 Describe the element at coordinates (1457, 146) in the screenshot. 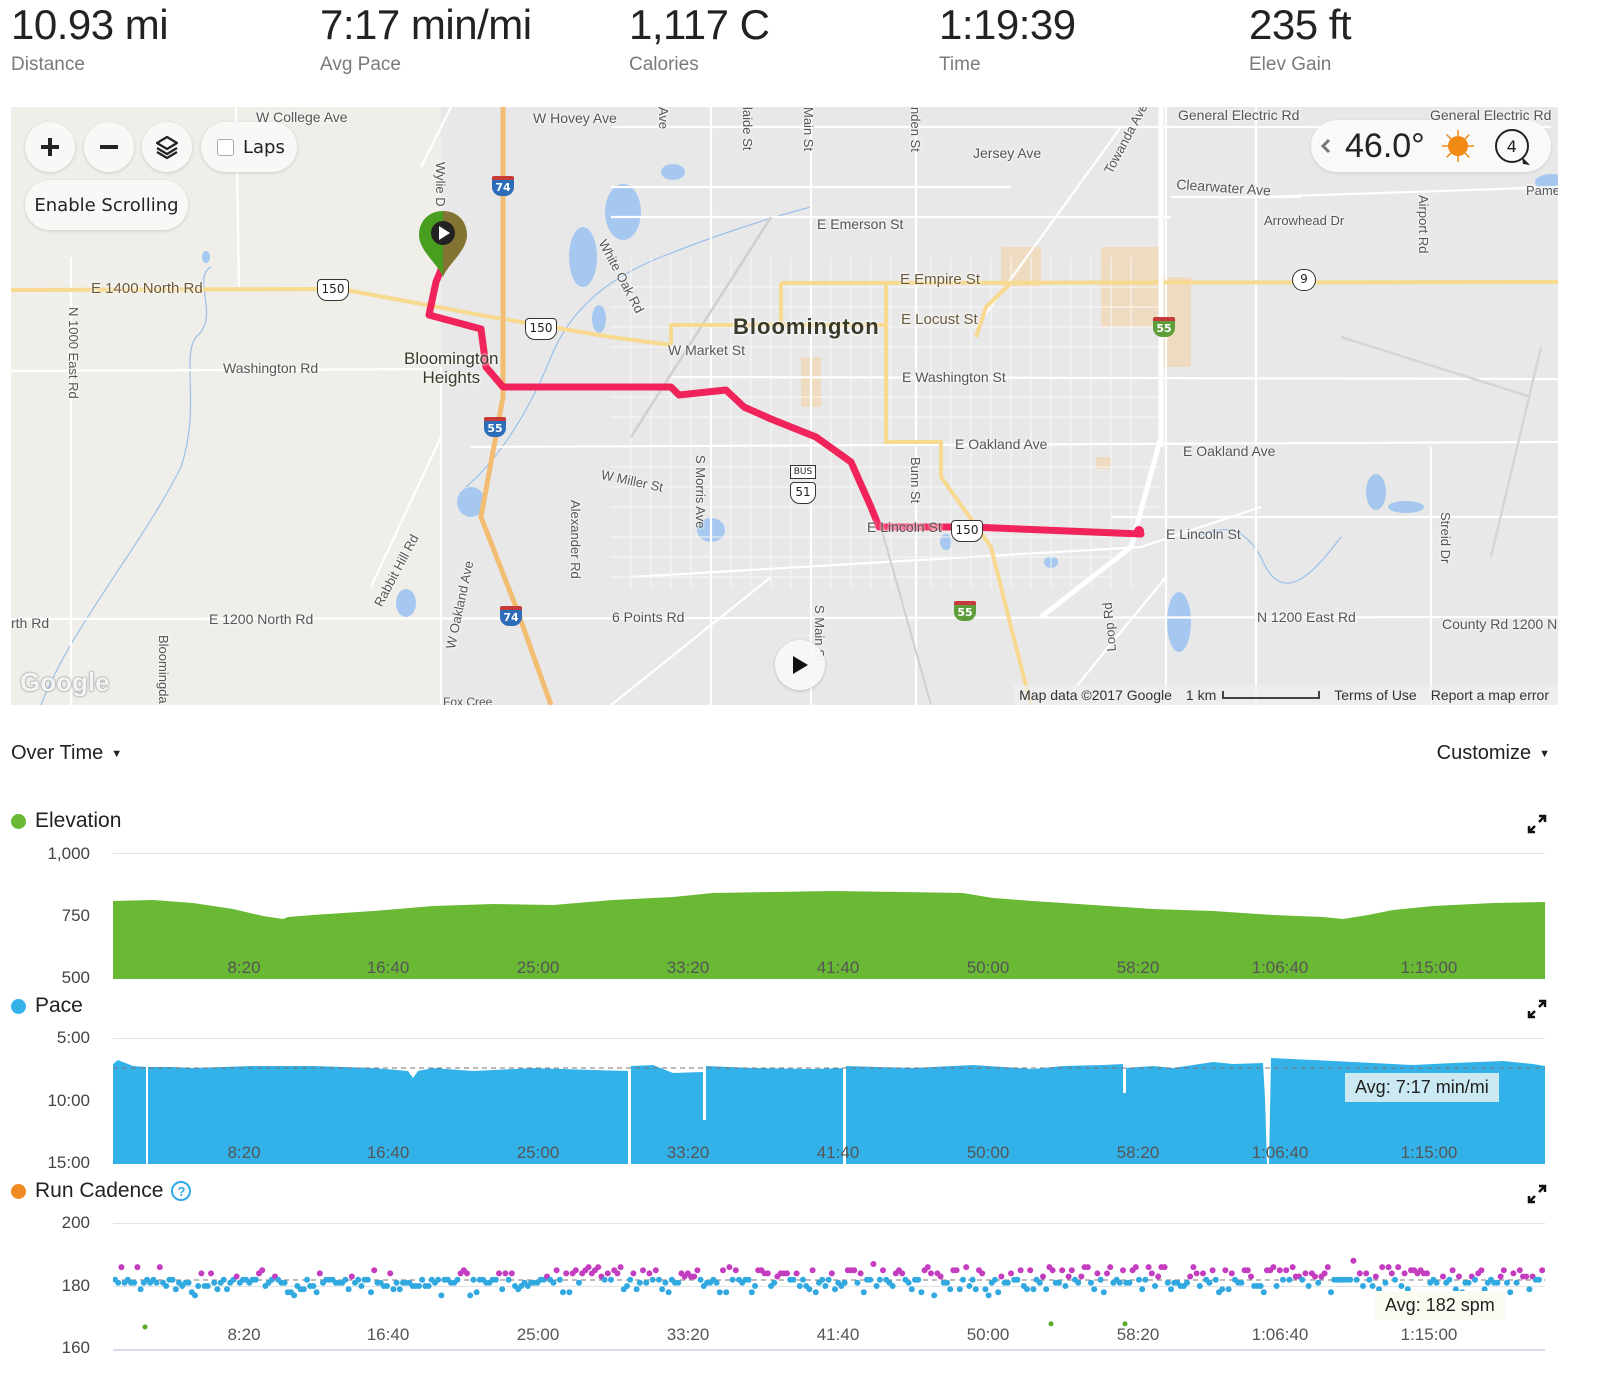

I see `sun-icon` at that location.